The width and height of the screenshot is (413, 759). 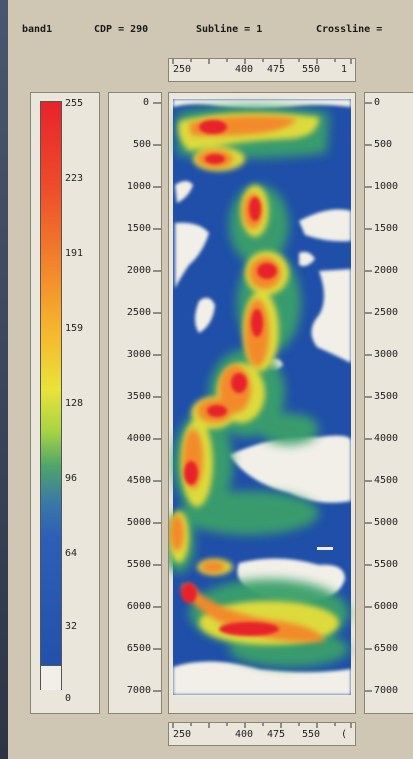 What do you see at coordinates (262, 725) in the screenshot?
I see `bottom-axis-ticks` at bounding box center [262, 725].